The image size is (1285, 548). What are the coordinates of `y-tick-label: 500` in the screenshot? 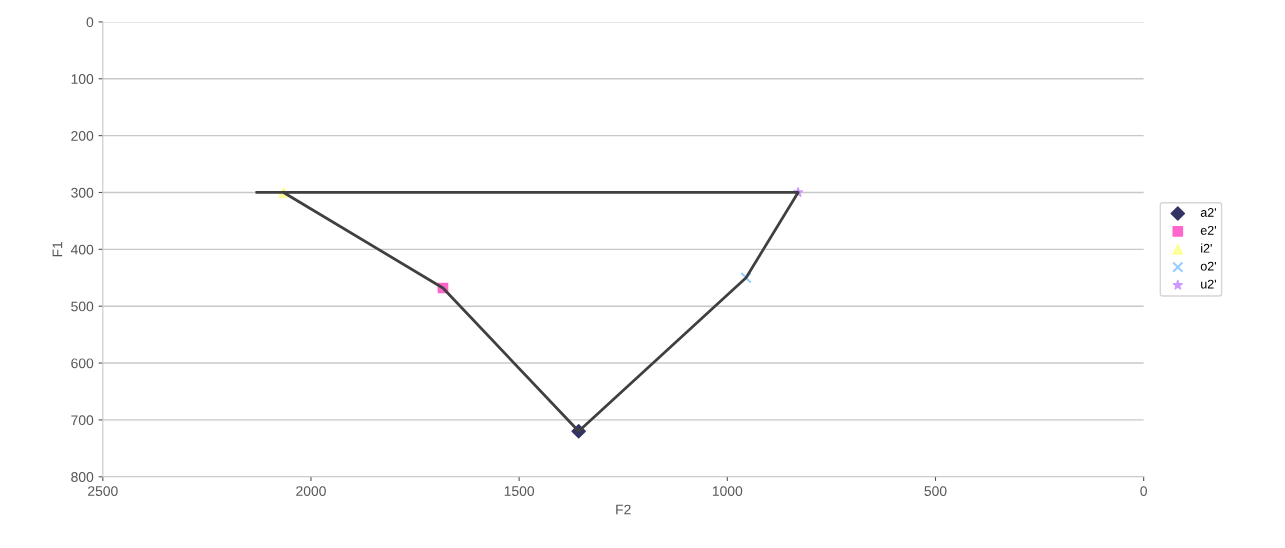 It's located at (82, 306).